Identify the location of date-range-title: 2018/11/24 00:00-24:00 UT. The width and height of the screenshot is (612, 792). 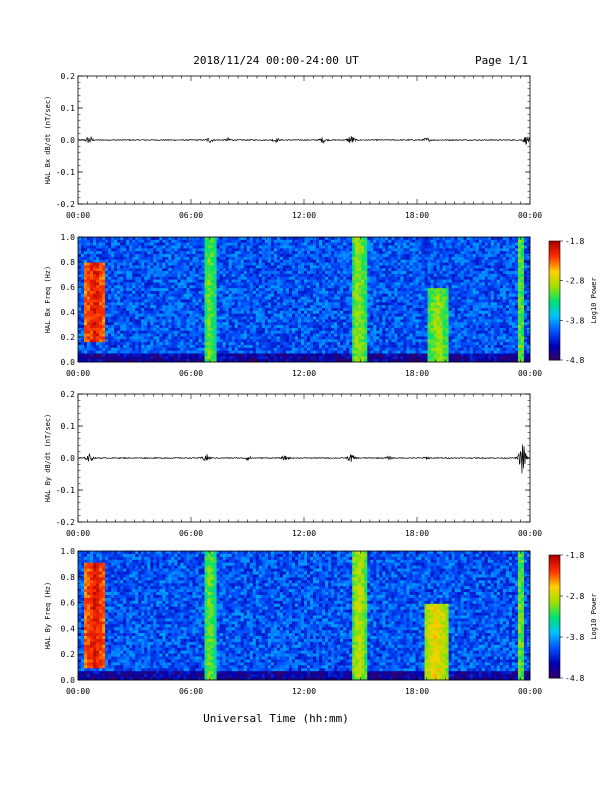
(276, 60).